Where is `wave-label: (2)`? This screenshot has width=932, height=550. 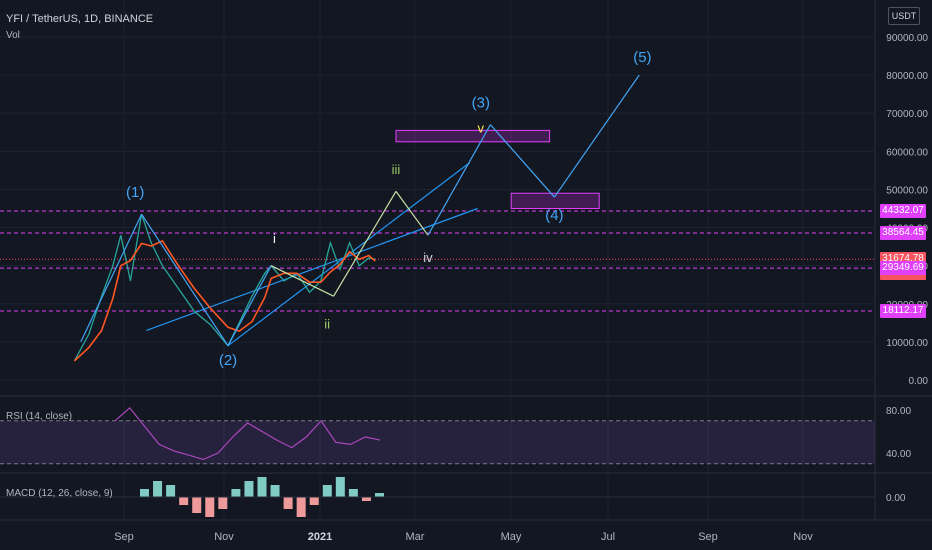 wave-label: (2) is located at coordinates (228, 360).